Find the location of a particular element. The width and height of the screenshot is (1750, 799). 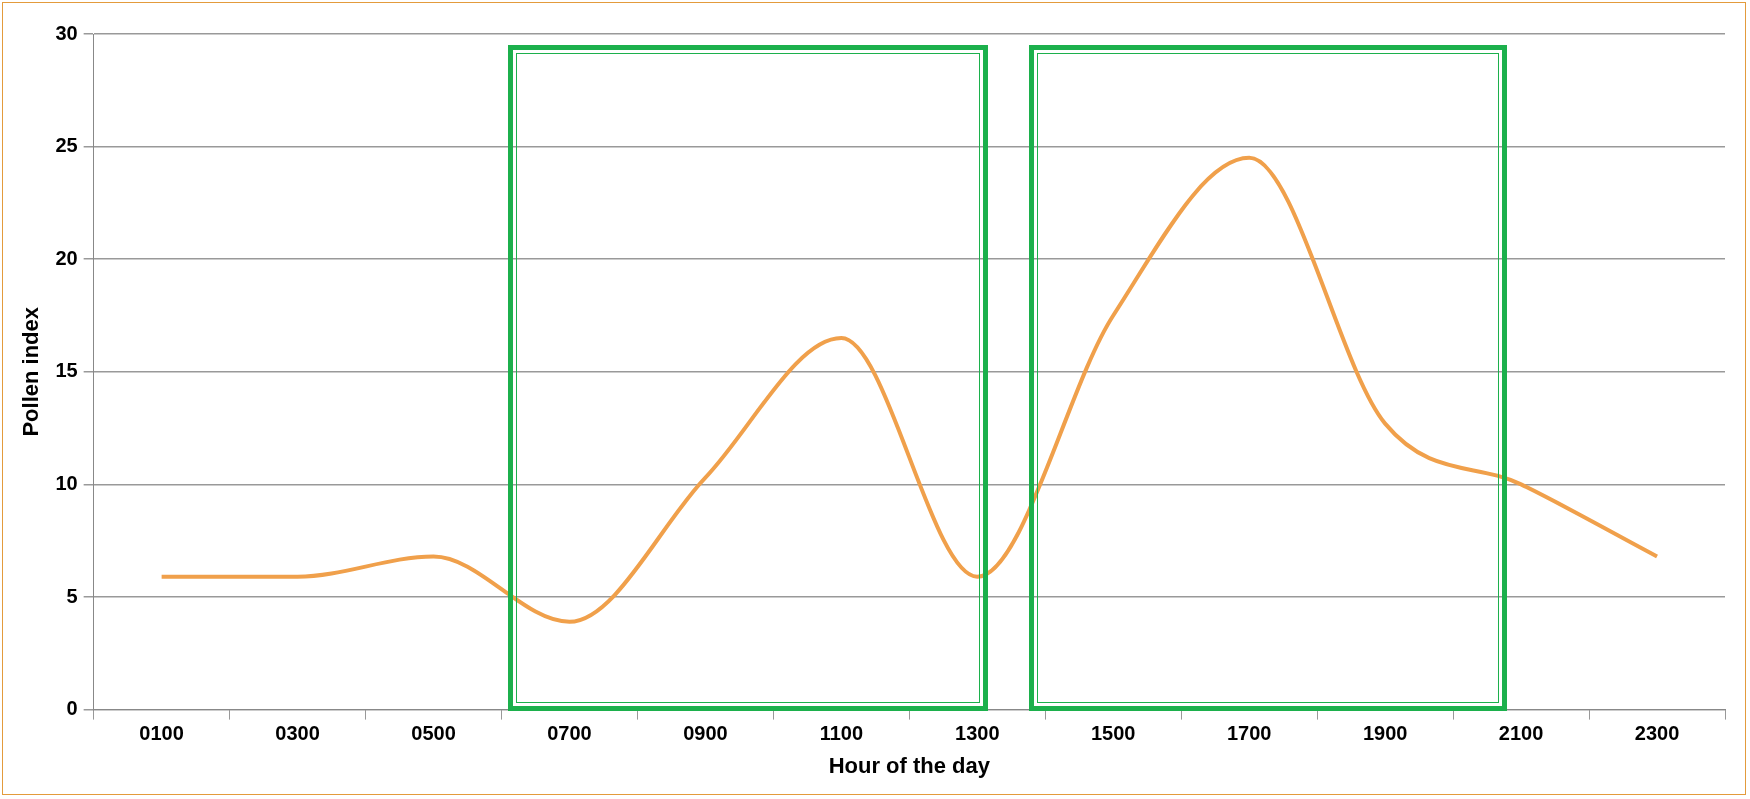

y-tick-label: 15 is located at coordinates (66, 370).